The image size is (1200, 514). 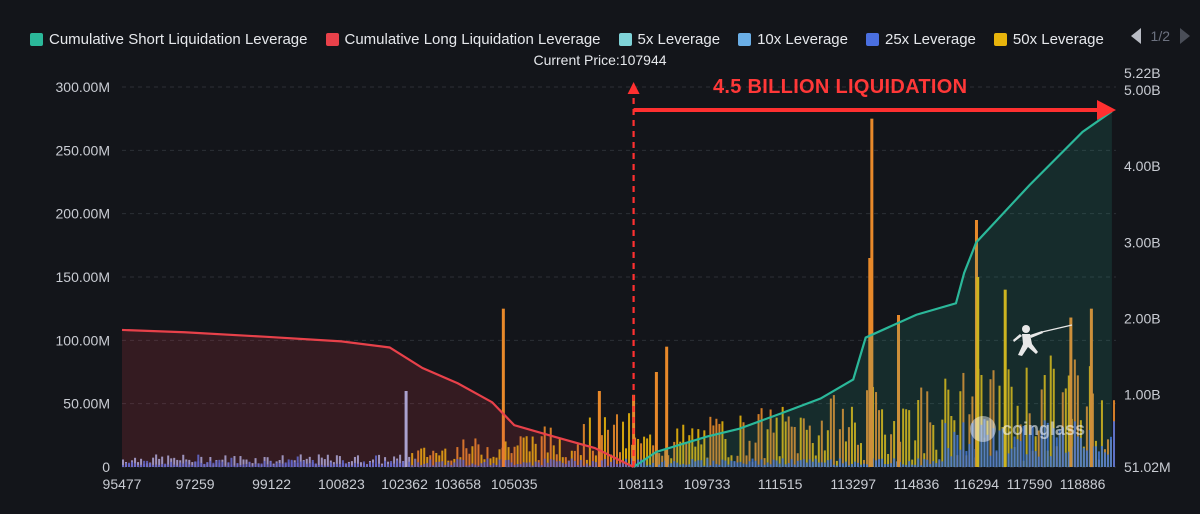 What do you see at coordinates (669, 39) in the screenshot?
I see `legend-item-5x: 5x Leverage` at bounding box center [669, 39].